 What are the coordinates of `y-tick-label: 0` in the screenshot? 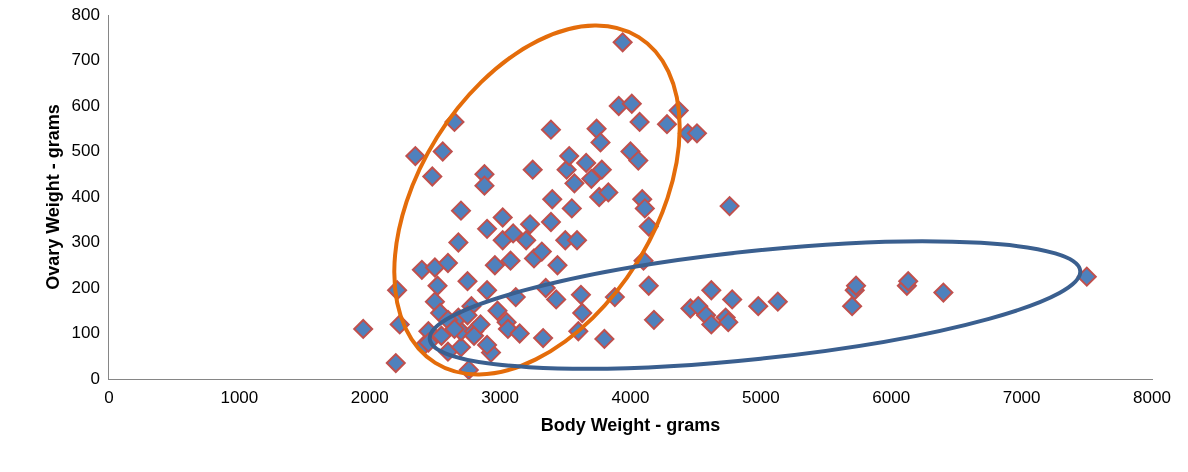 It's located at (95, 378).